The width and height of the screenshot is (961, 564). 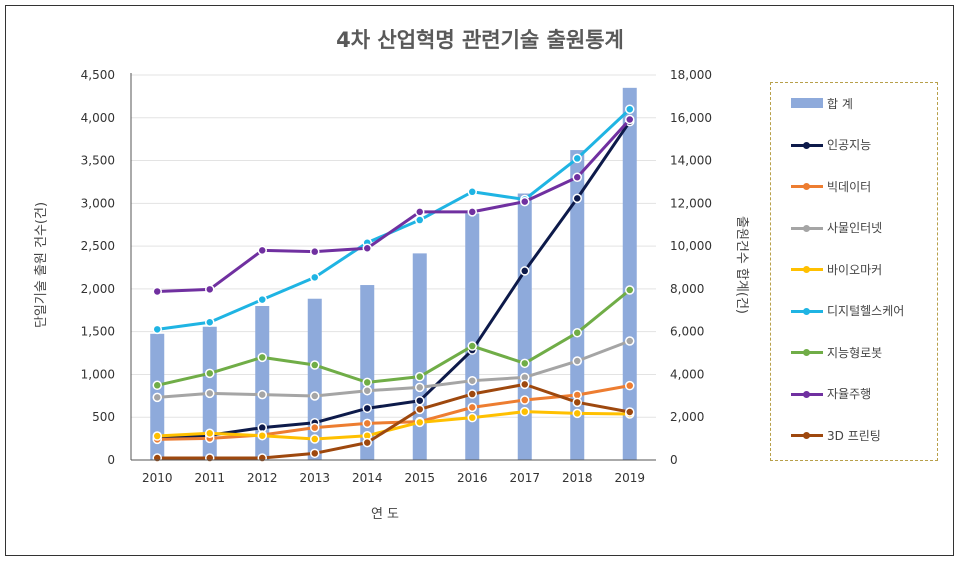 I want to click on x-tick-label: 2014, so click(x=367, y=478).